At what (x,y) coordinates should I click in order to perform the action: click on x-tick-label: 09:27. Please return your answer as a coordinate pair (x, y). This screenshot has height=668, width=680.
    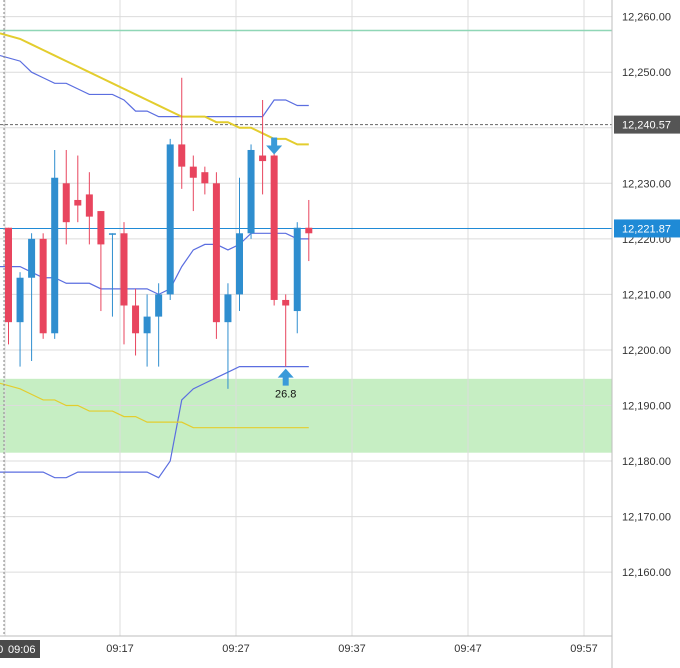
    Looking at the image, I should click on (236, 649).